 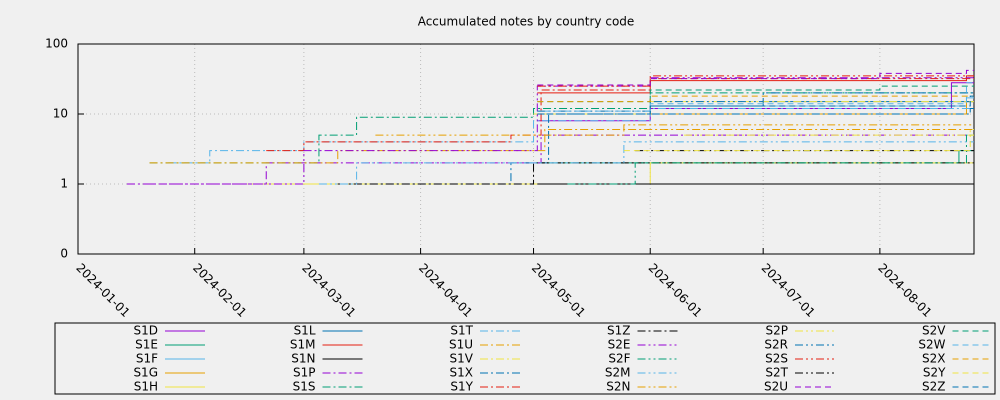 What do you see at coordinates (64, 254) in the screenshot?
I see `y-tick-label: 0` at bounding box center [64, 254].